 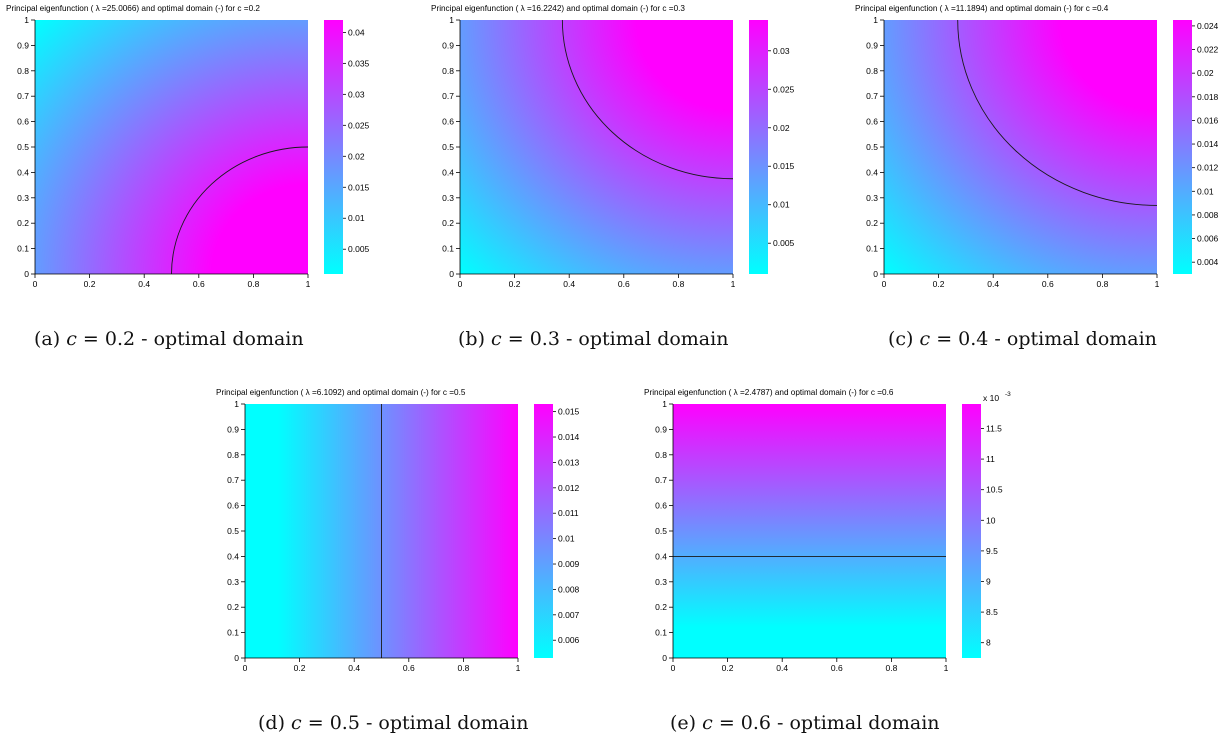 What do you see at coordinates (359, 187) in the screenshot?
I see `colorbar-tick-label: 0.015` at bounding box center [359, 187].